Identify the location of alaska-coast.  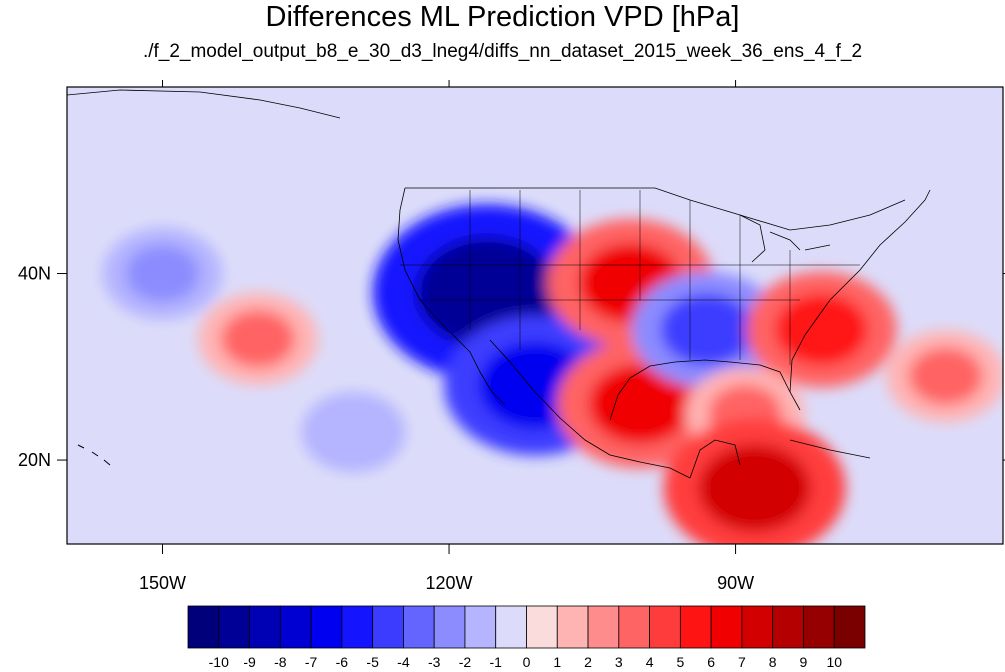
(204, 104).